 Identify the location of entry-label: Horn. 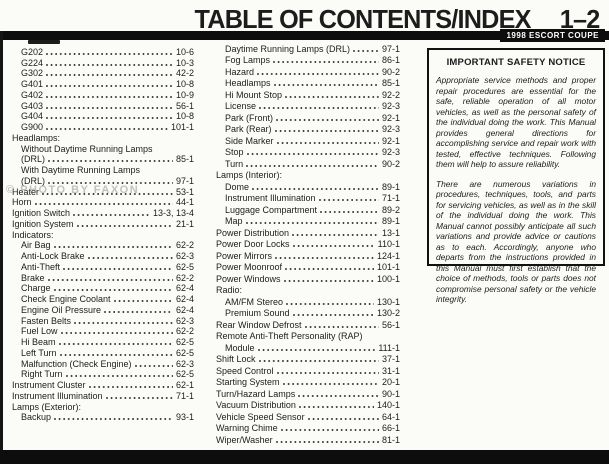
(22, 202).